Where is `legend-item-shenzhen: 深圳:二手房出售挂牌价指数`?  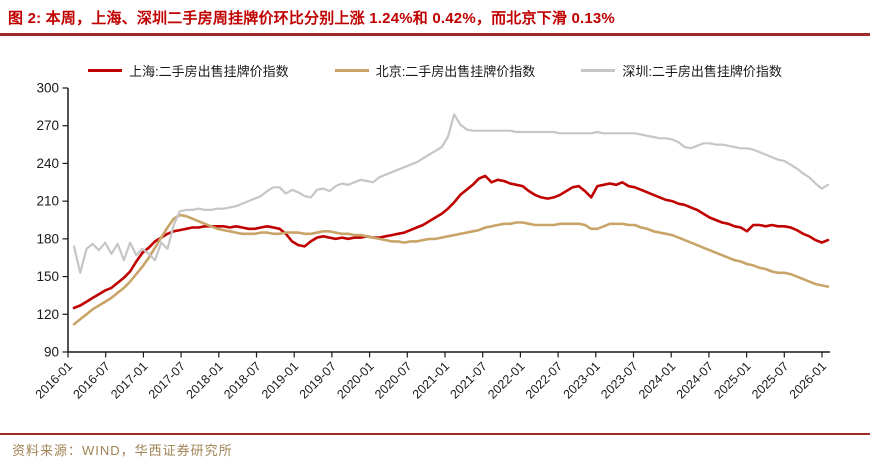
legend-item-shenzhen: 深圳:二手房出售挂牌价指数 is located at coordinates (681, 70).